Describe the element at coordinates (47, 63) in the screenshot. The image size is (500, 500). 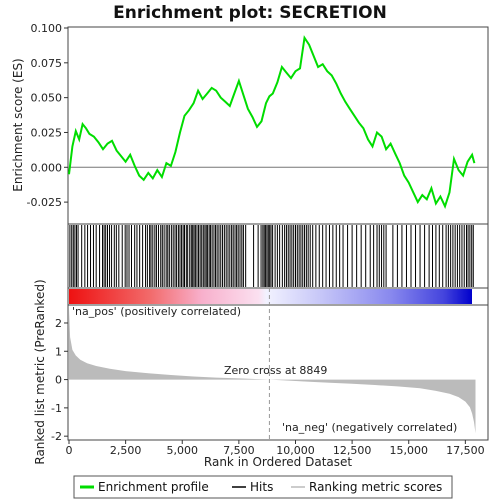
I see `es-tick-label: 0.075` at that location.